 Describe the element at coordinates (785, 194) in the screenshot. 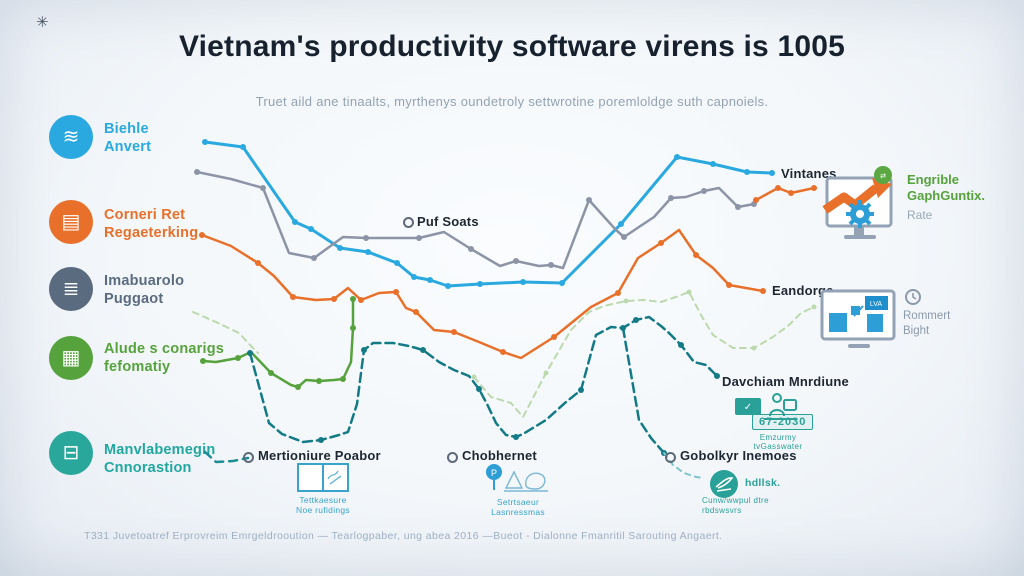

I see `series-orange-tail-to-monitor` at that location.